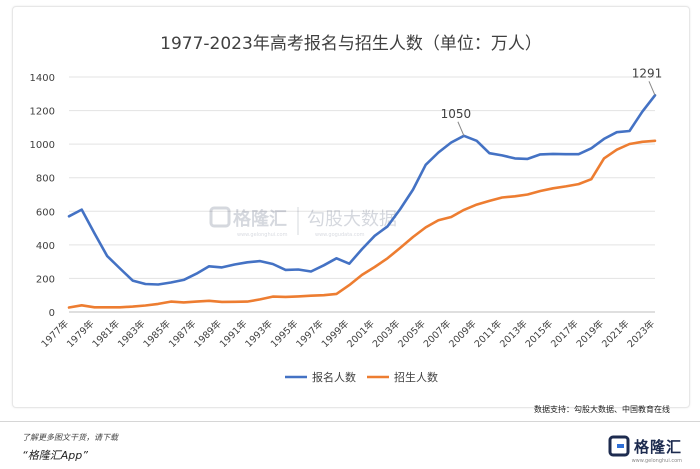  What do you see at coordinates (351, 44) in the screenshot?
I see `chart-title: 1977-2023年高考报名与招生人数（单位：万人）` at bounding box center [351, 44].